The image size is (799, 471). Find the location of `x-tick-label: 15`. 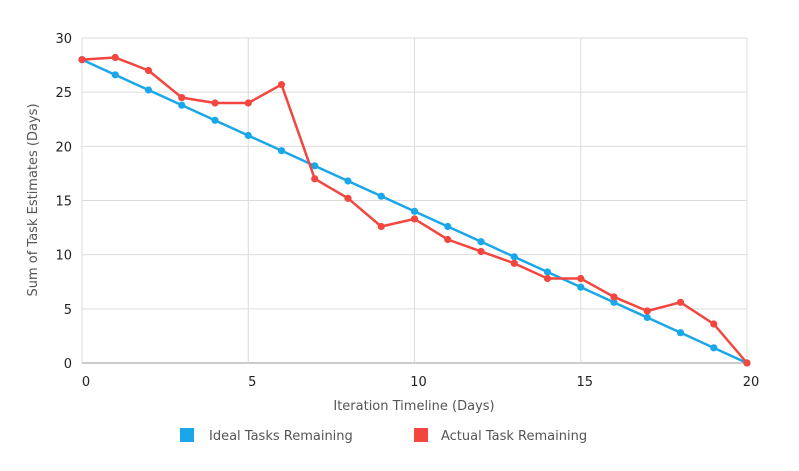

x-tick-label: 15 is located at coordinates (584, 382).